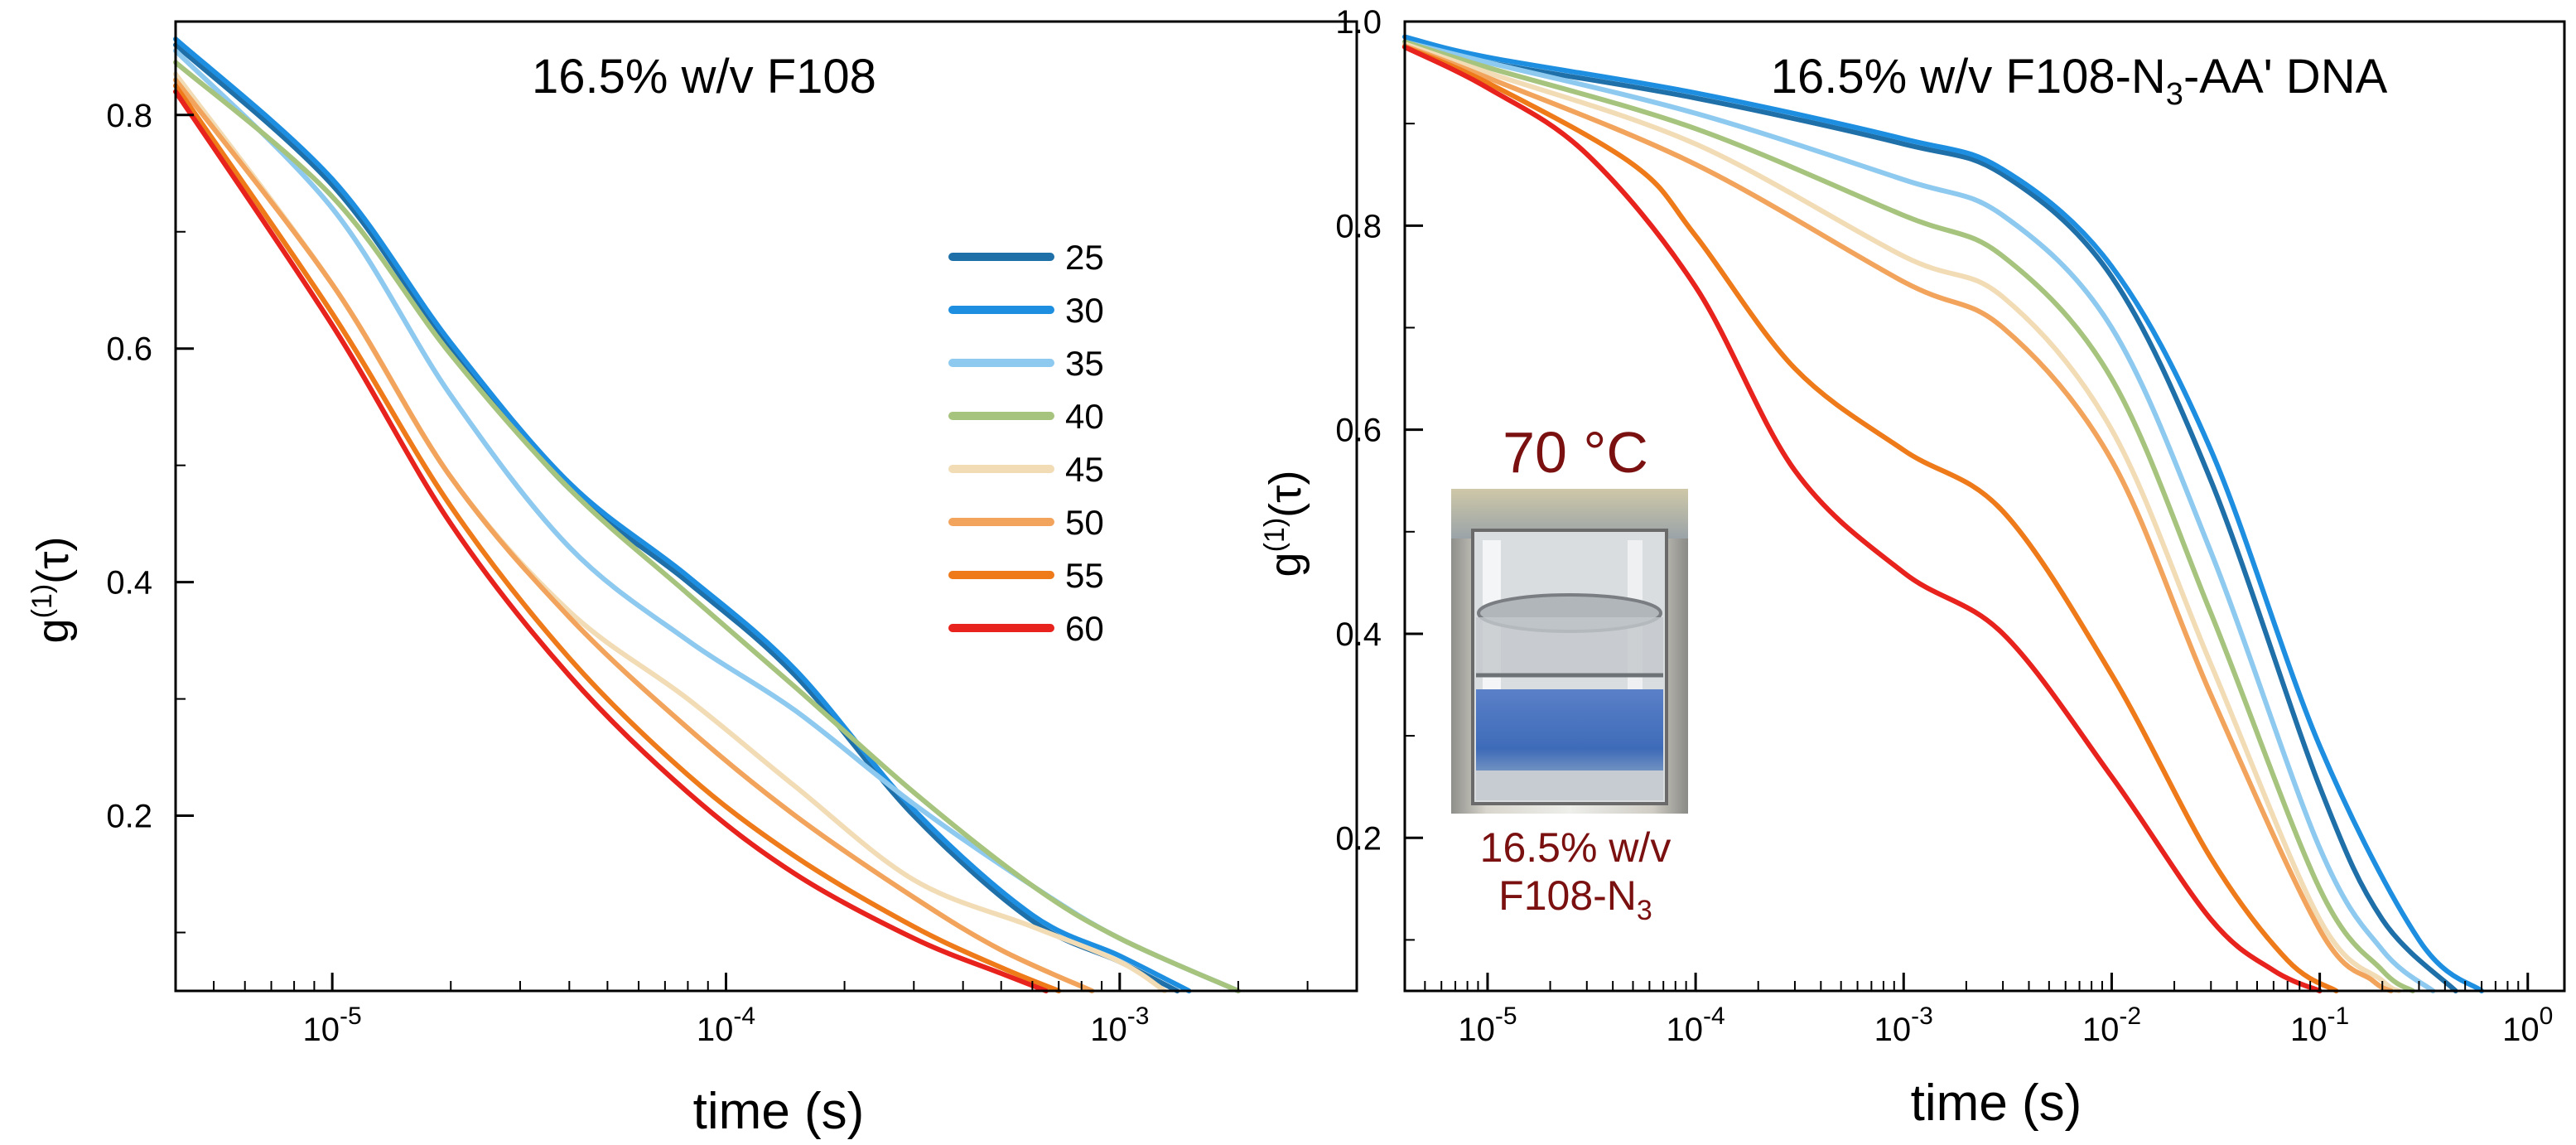 This screenshot has height=1145, width=2576. Describe the element at coordinates (42, 601) in the screenshot. I see `left-ylabel-super: (1)` at that location.